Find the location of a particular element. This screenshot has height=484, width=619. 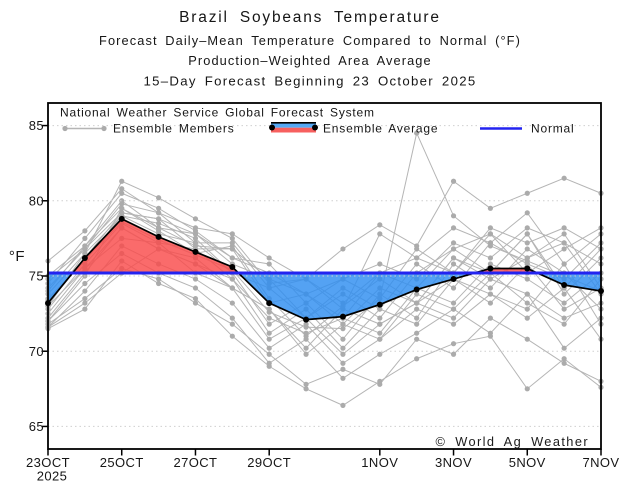

x-tick-label: 3NOV is located at coordinates (453, 462).